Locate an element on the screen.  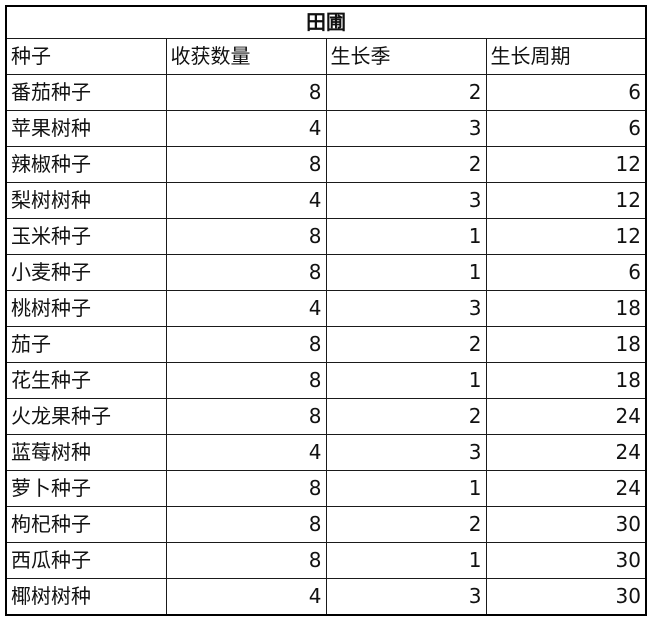
table-row: 辣椒种子 8 2 12 is located at coordinates (326, 164).